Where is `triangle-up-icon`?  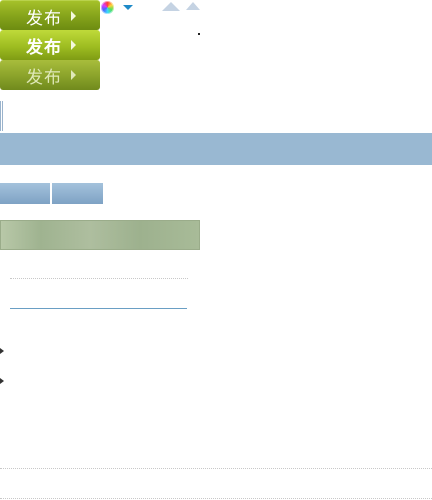
triangle-up-icon is located at coordinates (171, 6).